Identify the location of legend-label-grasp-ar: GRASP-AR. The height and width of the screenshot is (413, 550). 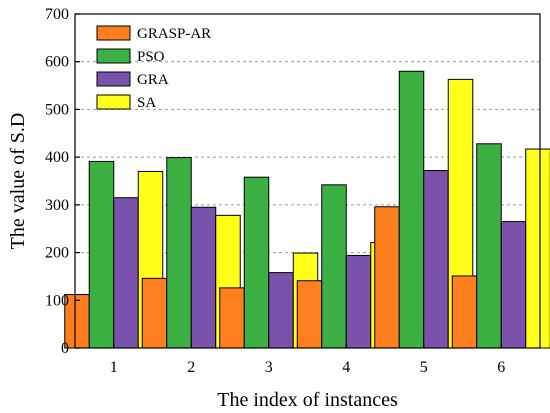
(174, 34).